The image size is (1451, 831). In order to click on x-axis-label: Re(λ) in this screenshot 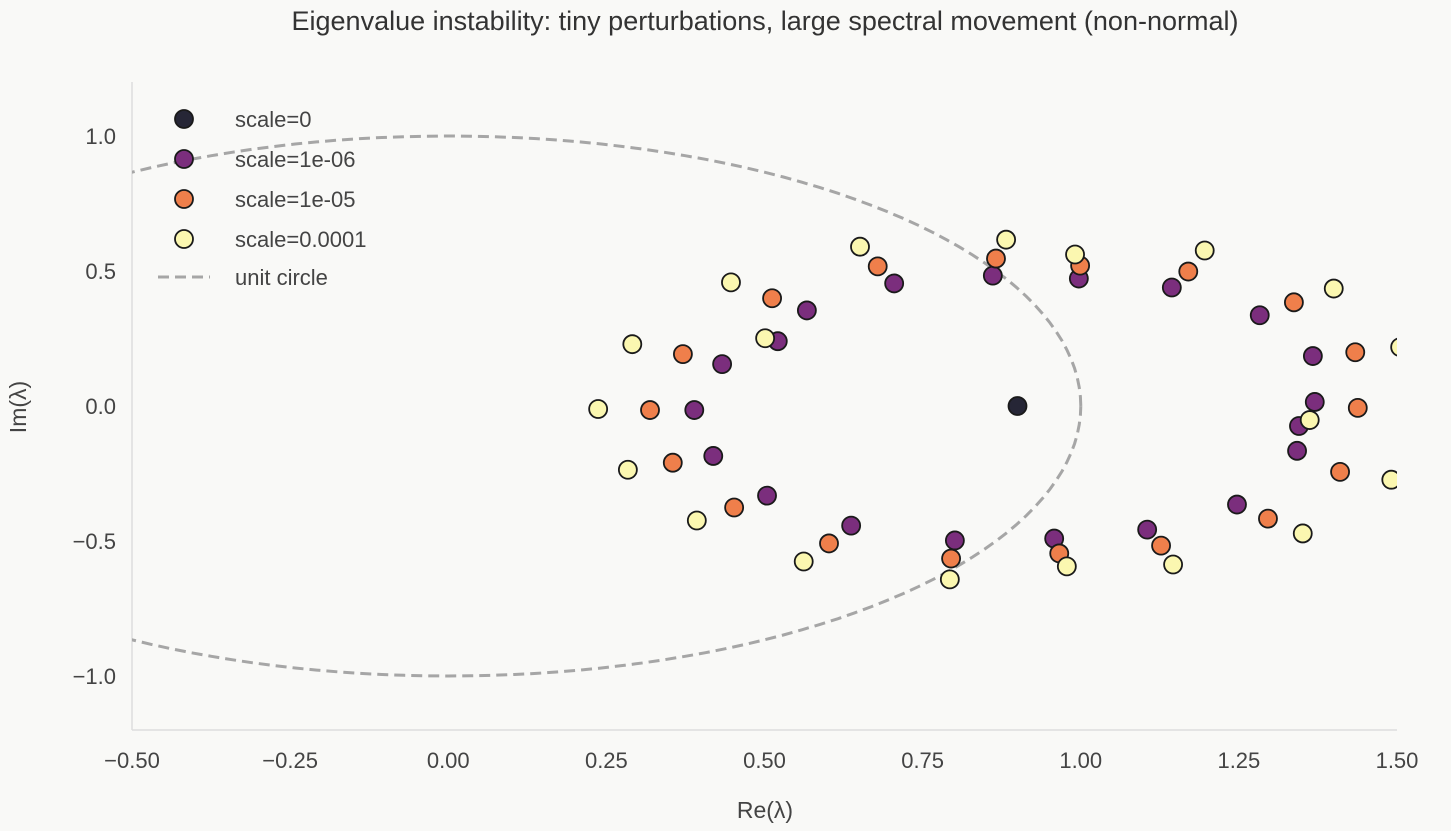, I will do `click(765, 810)`.